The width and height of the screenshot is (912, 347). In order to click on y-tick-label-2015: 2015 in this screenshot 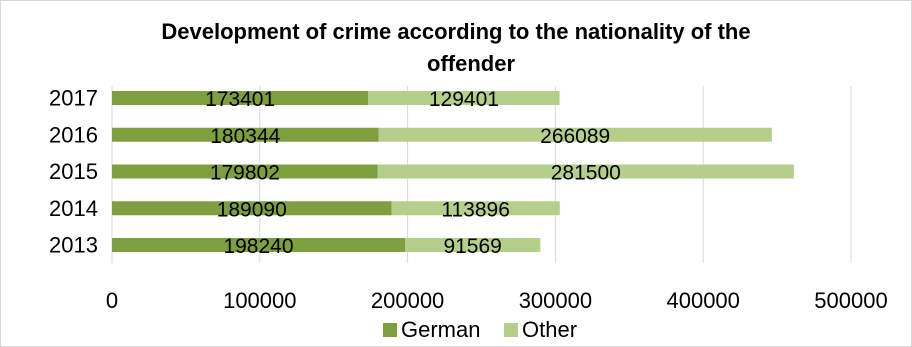, I will do `click(73, 171)`.